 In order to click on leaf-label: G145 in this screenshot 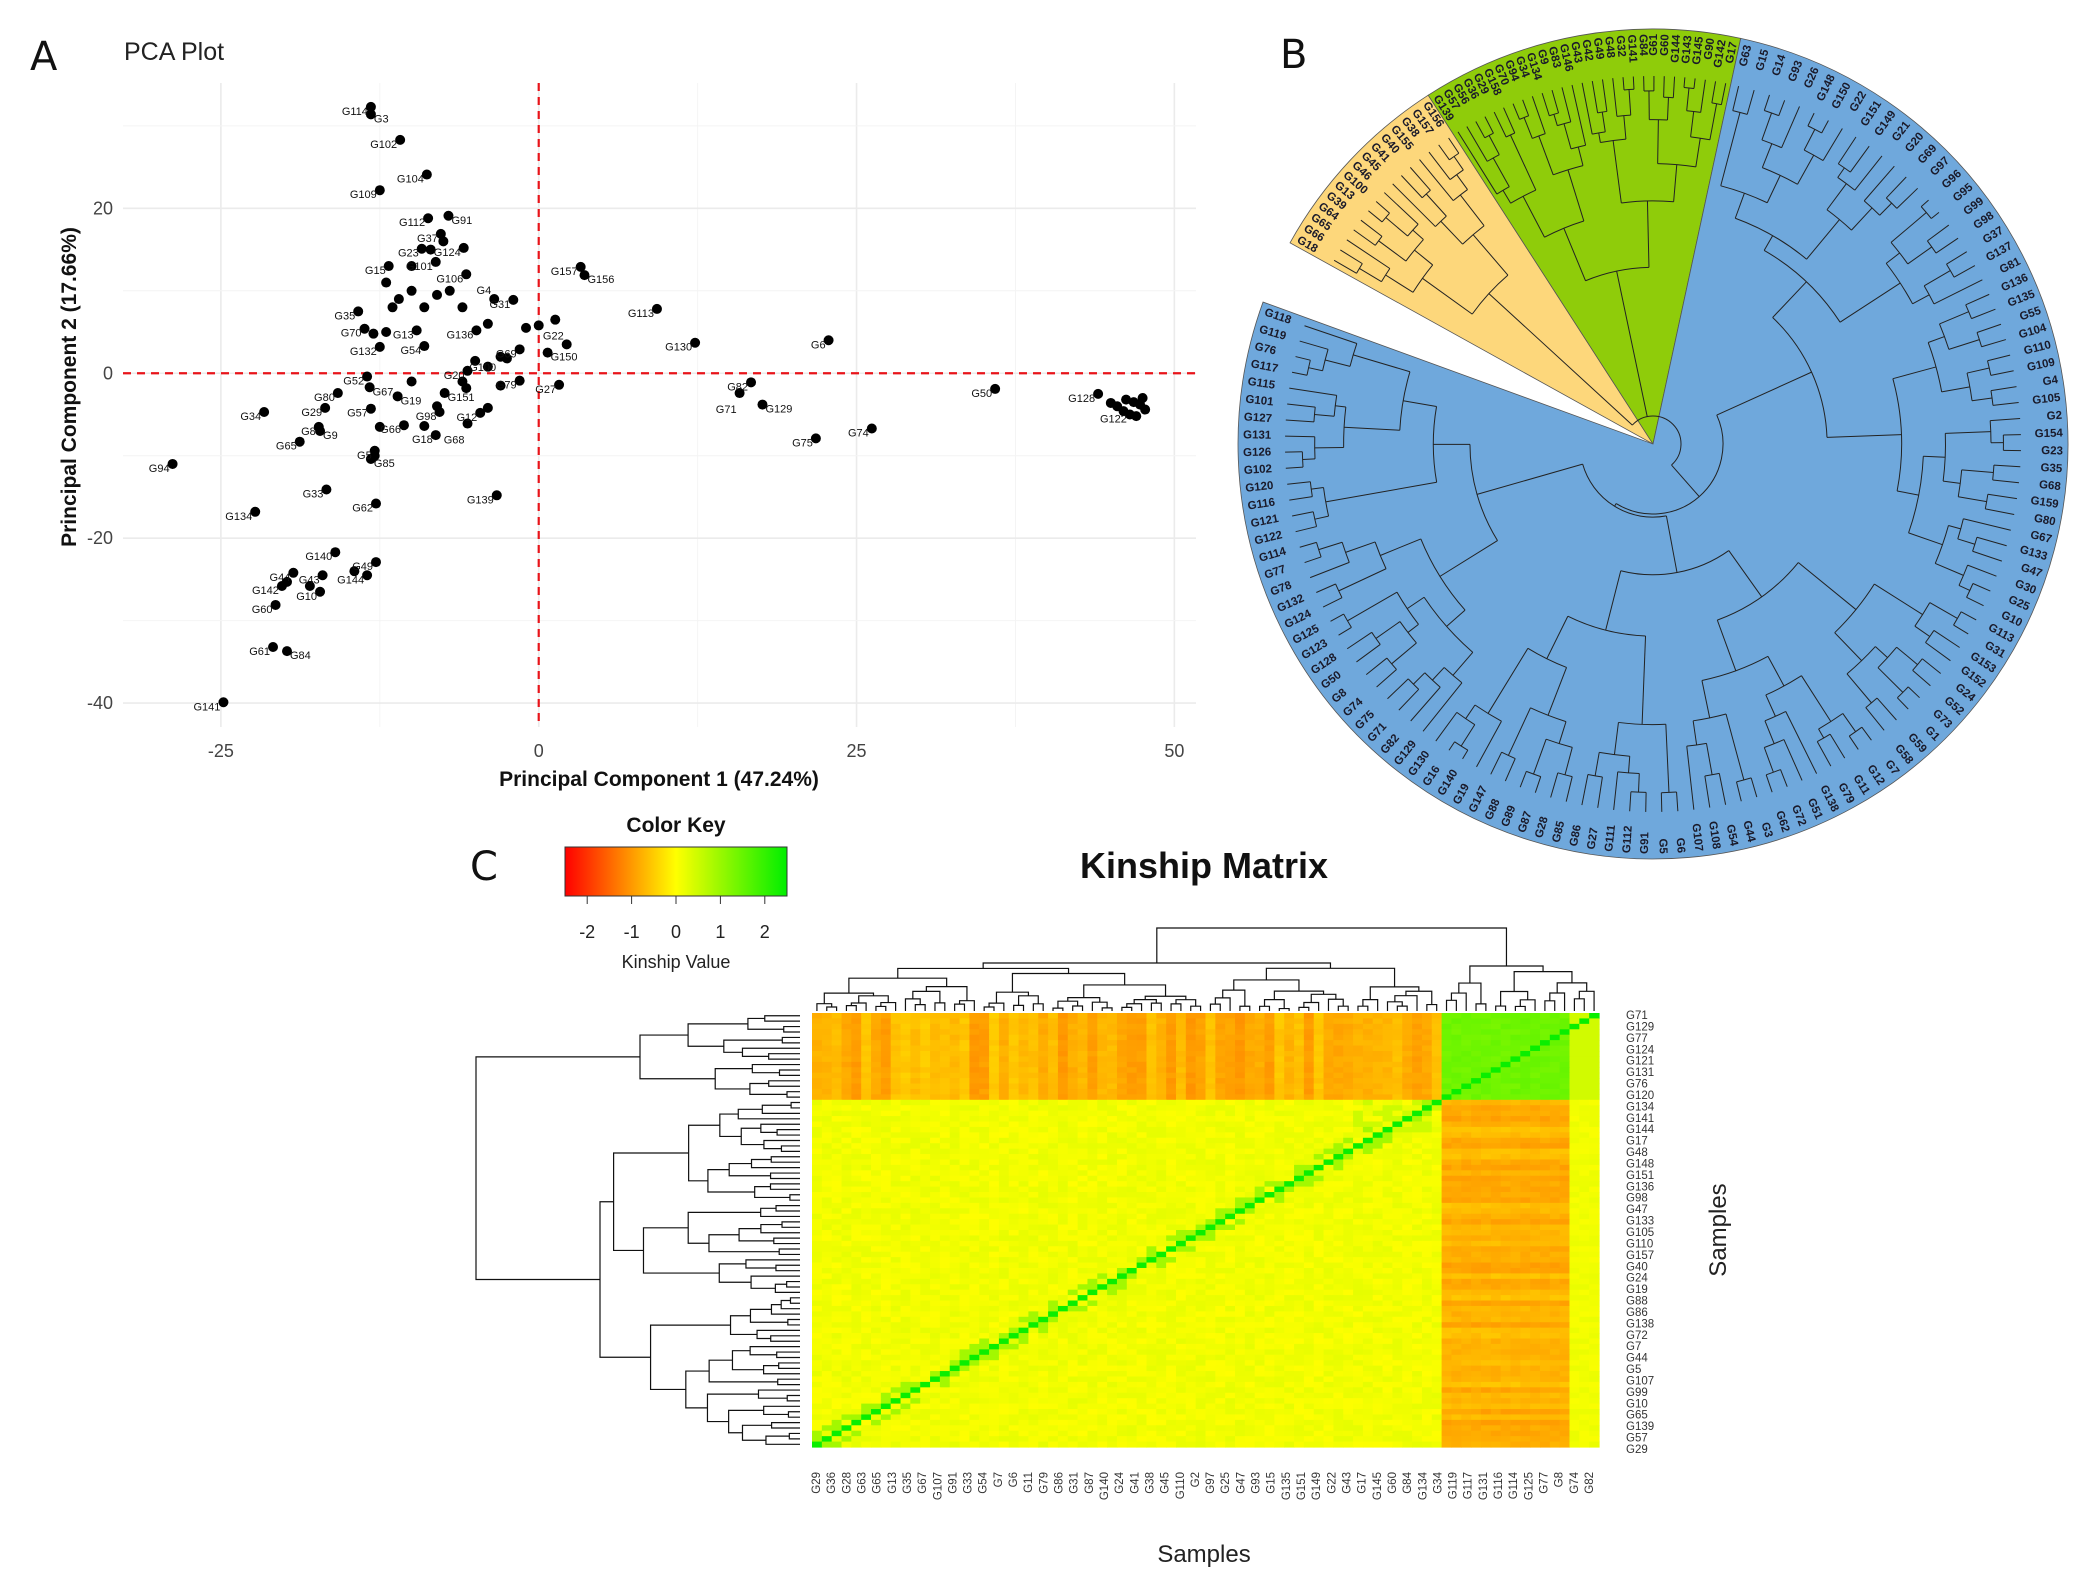, I will do `click(1698, 50)`.